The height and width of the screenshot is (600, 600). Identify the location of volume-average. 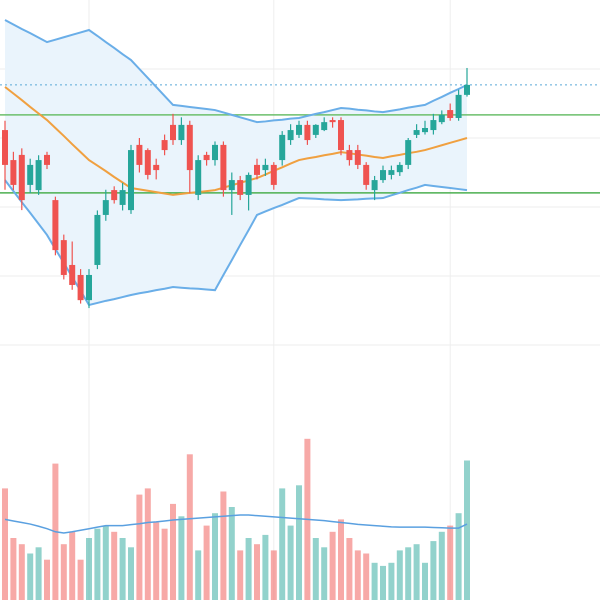
(236, 524).